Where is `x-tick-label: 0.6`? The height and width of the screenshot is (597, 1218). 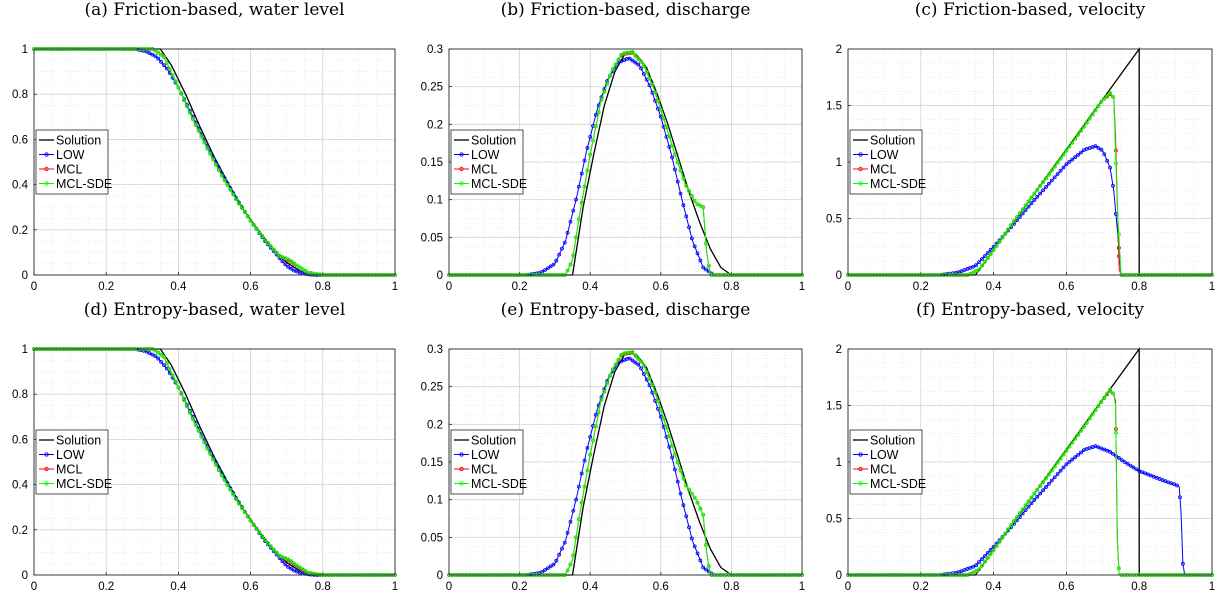
x-tick-label: 0.6 is located at coordinates (251, 287).